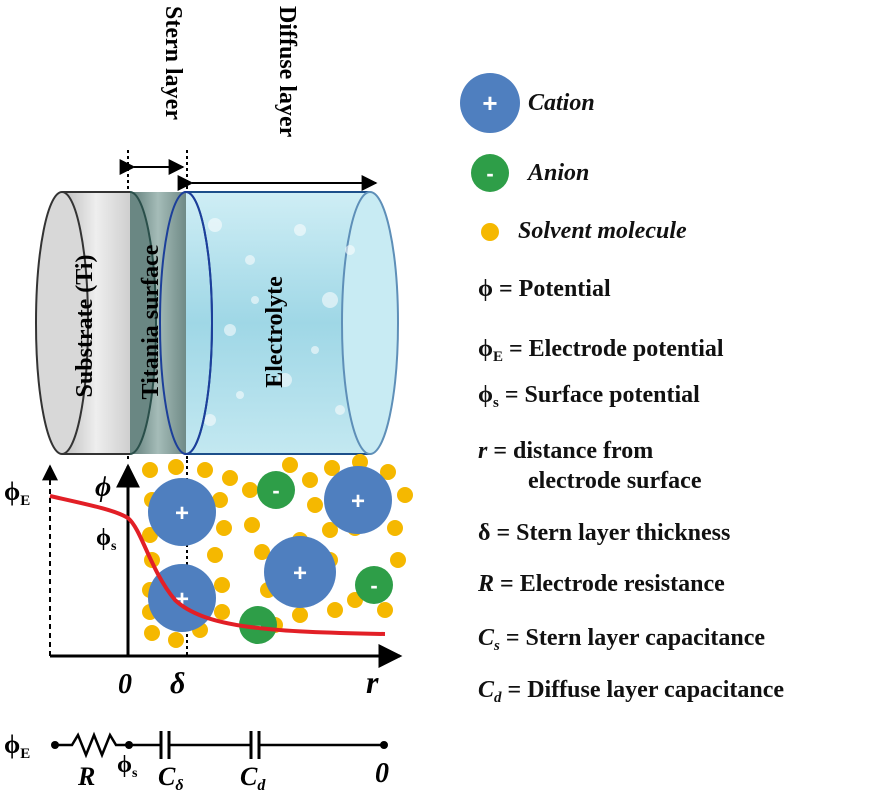 This screenshot has width=873, height=799. I want to click on electrolyte-cylinder, so click(292, 323).